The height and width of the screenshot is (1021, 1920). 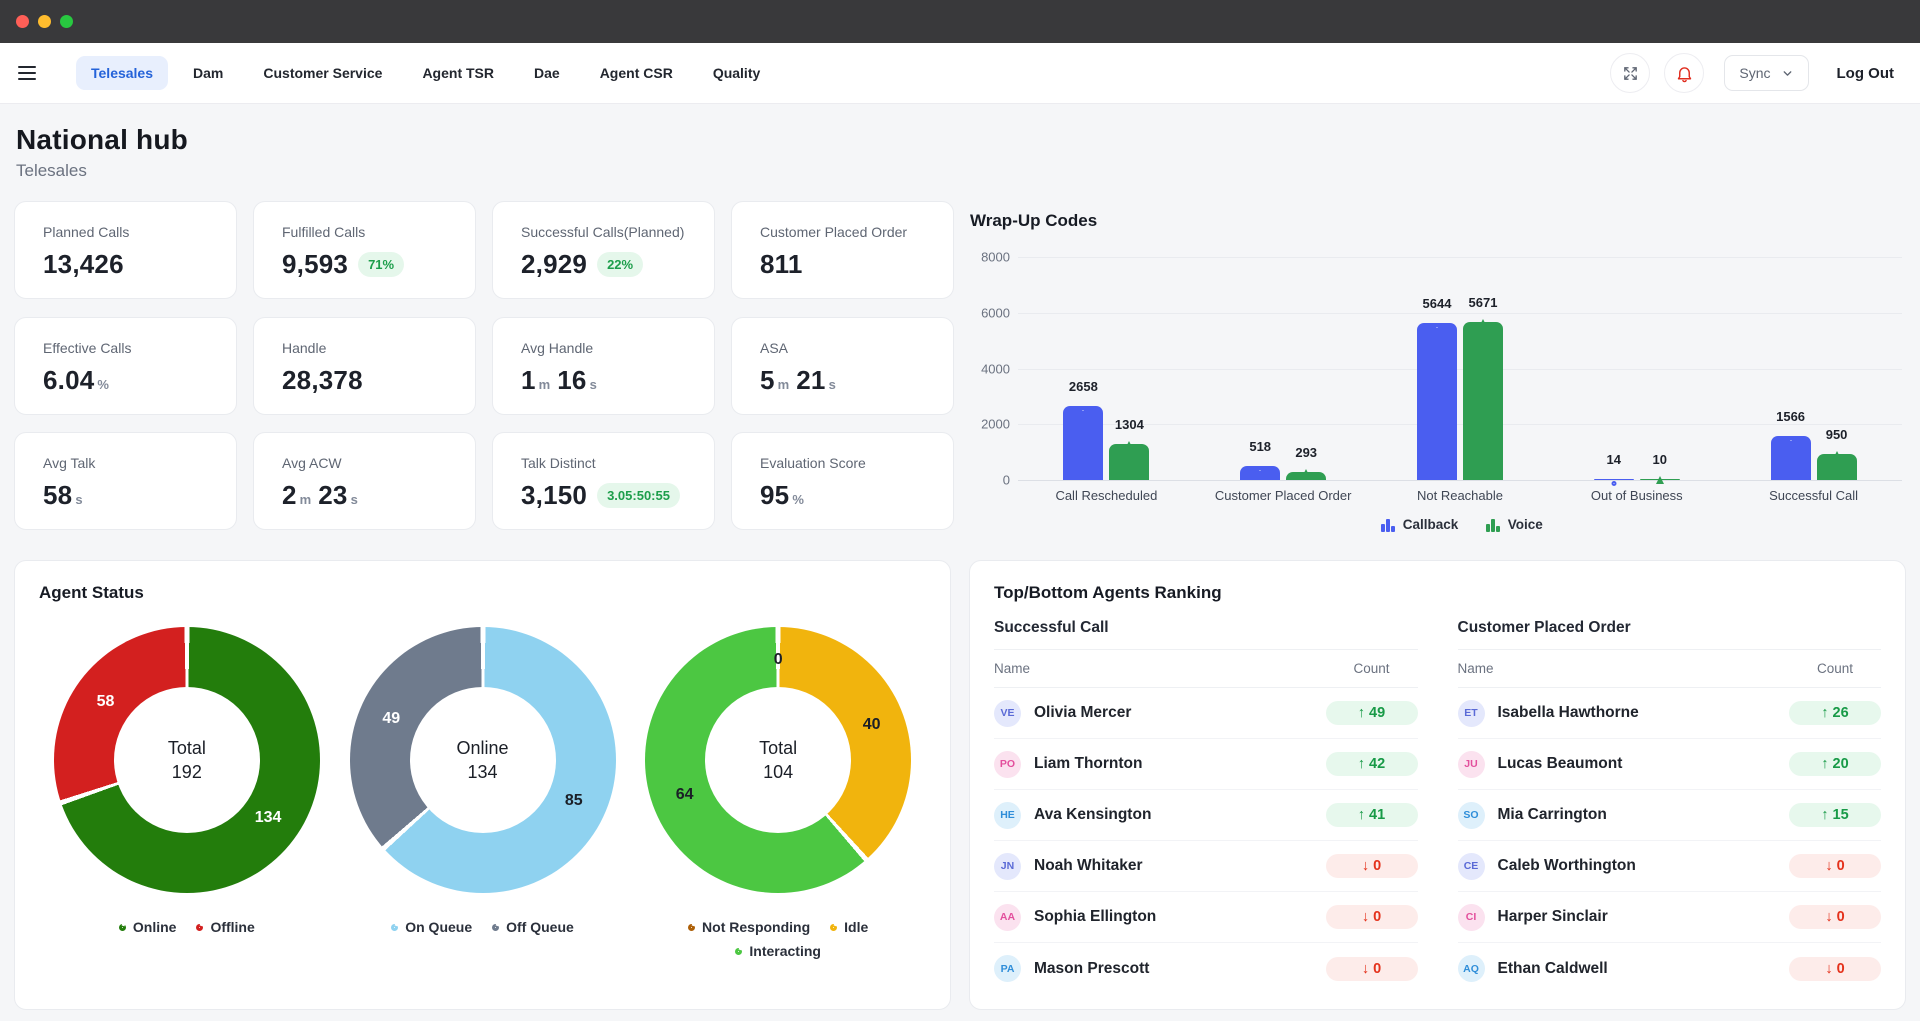 What do you see at coordinates (1377, 713) in the screenshot?
I see `count-value: 49` at bounding box center [1377, 713].